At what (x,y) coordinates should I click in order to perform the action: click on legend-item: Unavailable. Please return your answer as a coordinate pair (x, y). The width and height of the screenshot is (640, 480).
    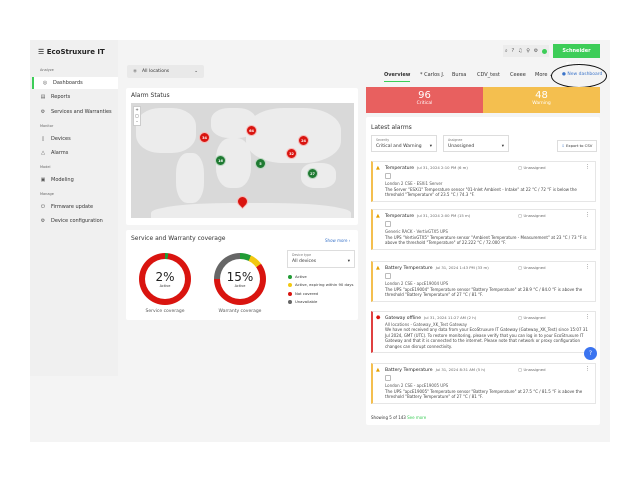
    Looking at the image, I should click on (302, 301).